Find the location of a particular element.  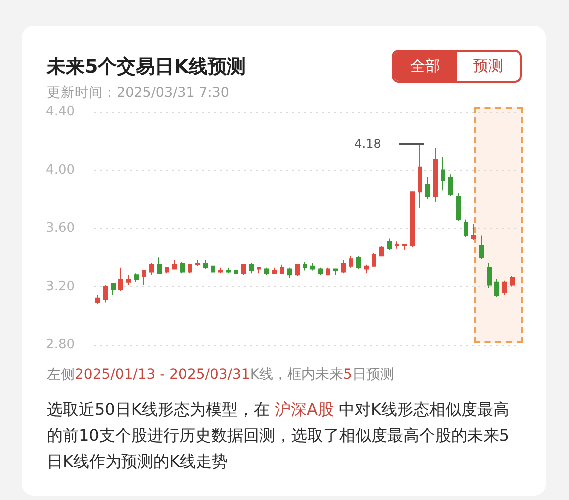

text: 选取近50日K线形态为模型，在 沪深A股 中对K线形态相似度最高的前10支个股进行历史数据回测，选取了相似度最高个股的未来5日K线作为预测的K线走势 is located at coordinates (279, 436).